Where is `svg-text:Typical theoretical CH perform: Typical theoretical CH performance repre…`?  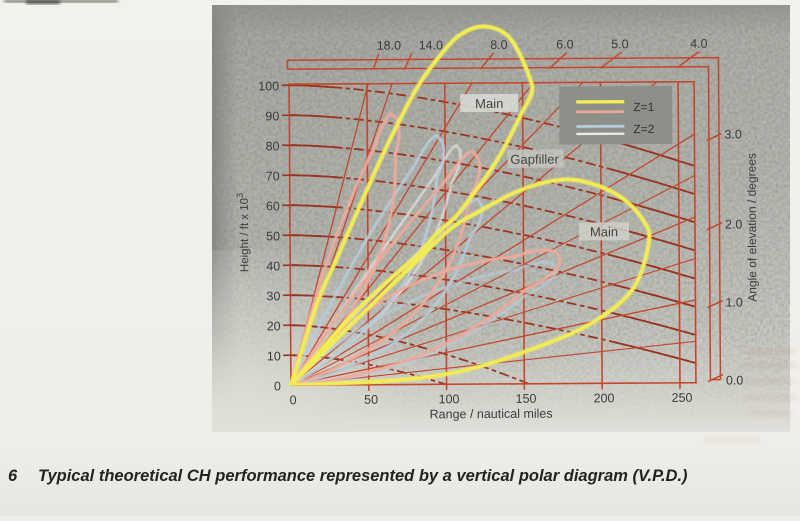 svg-text:Typical theoretical CH perform: Typical theoretical CH performance repre… is located at coordinates (363, 476).